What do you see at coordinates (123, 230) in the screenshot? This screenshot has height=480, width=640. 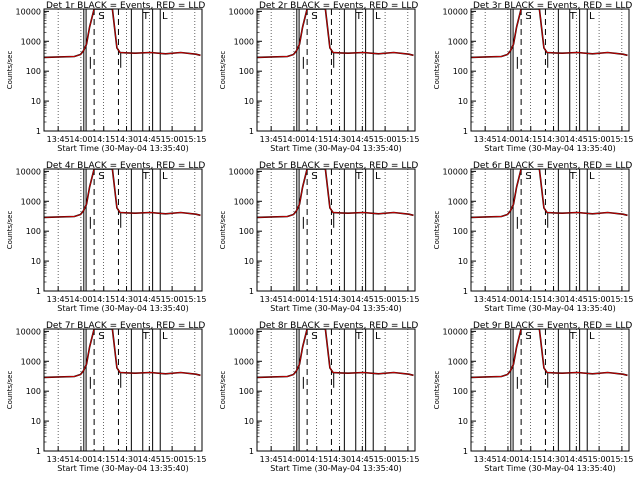 I see `plot-frame` at bounding box center [123, 230].